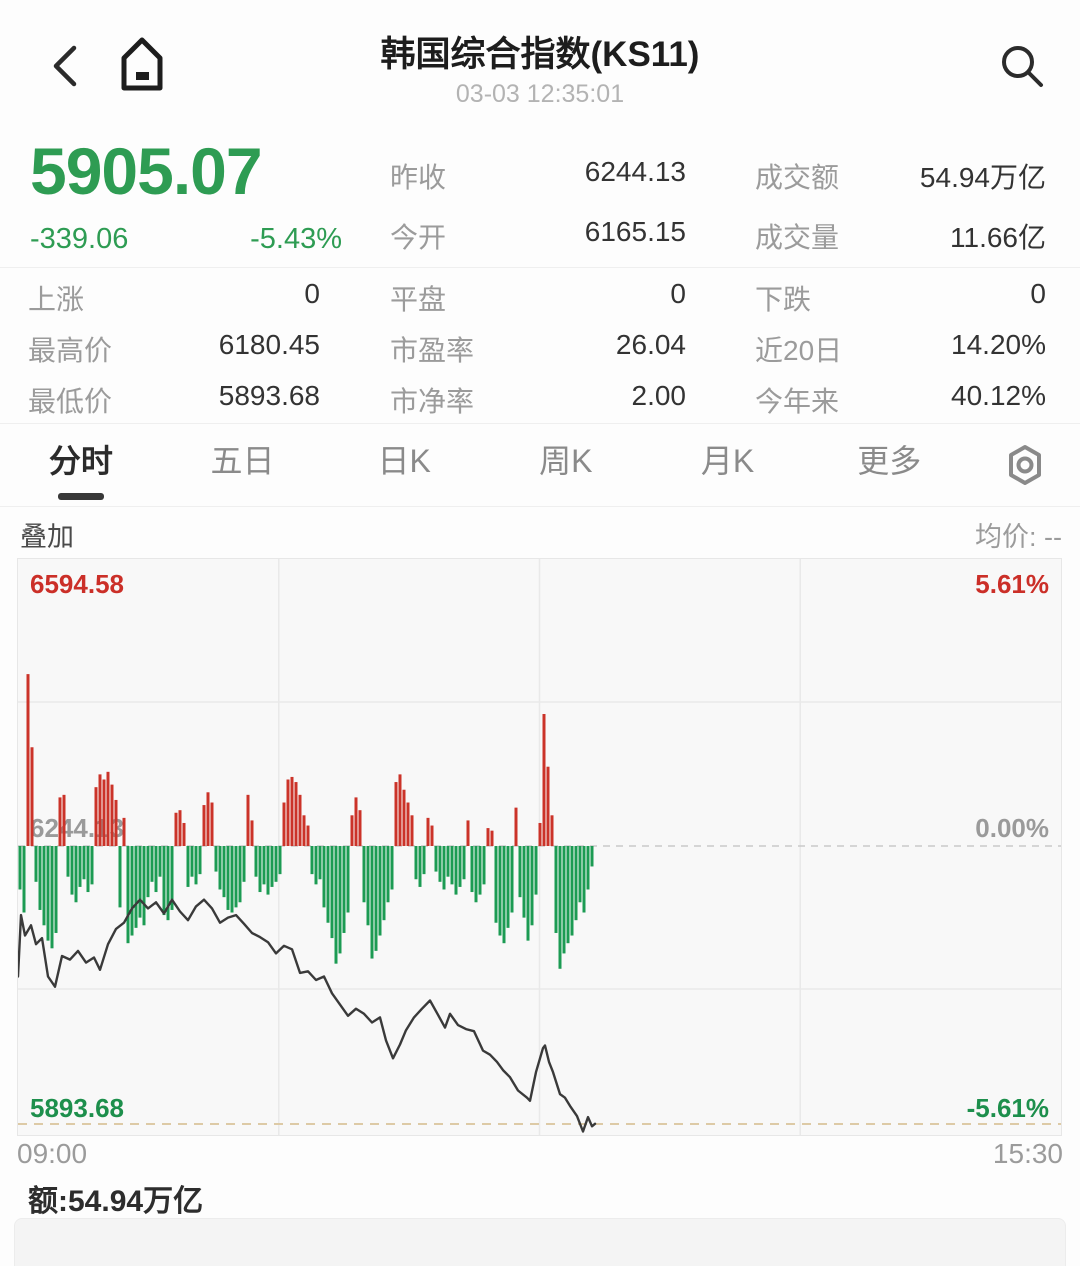  Describe the element at coordinates (146, 171) in the screenshot. I see `current-price: 5905.07` at that location.